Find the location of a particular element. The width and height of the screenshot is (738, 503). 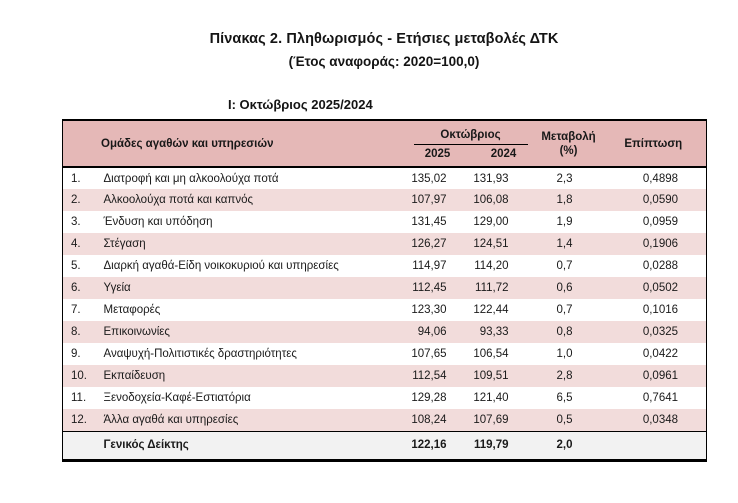

value-2024: 121,40 is located at coordinates (491, 398).